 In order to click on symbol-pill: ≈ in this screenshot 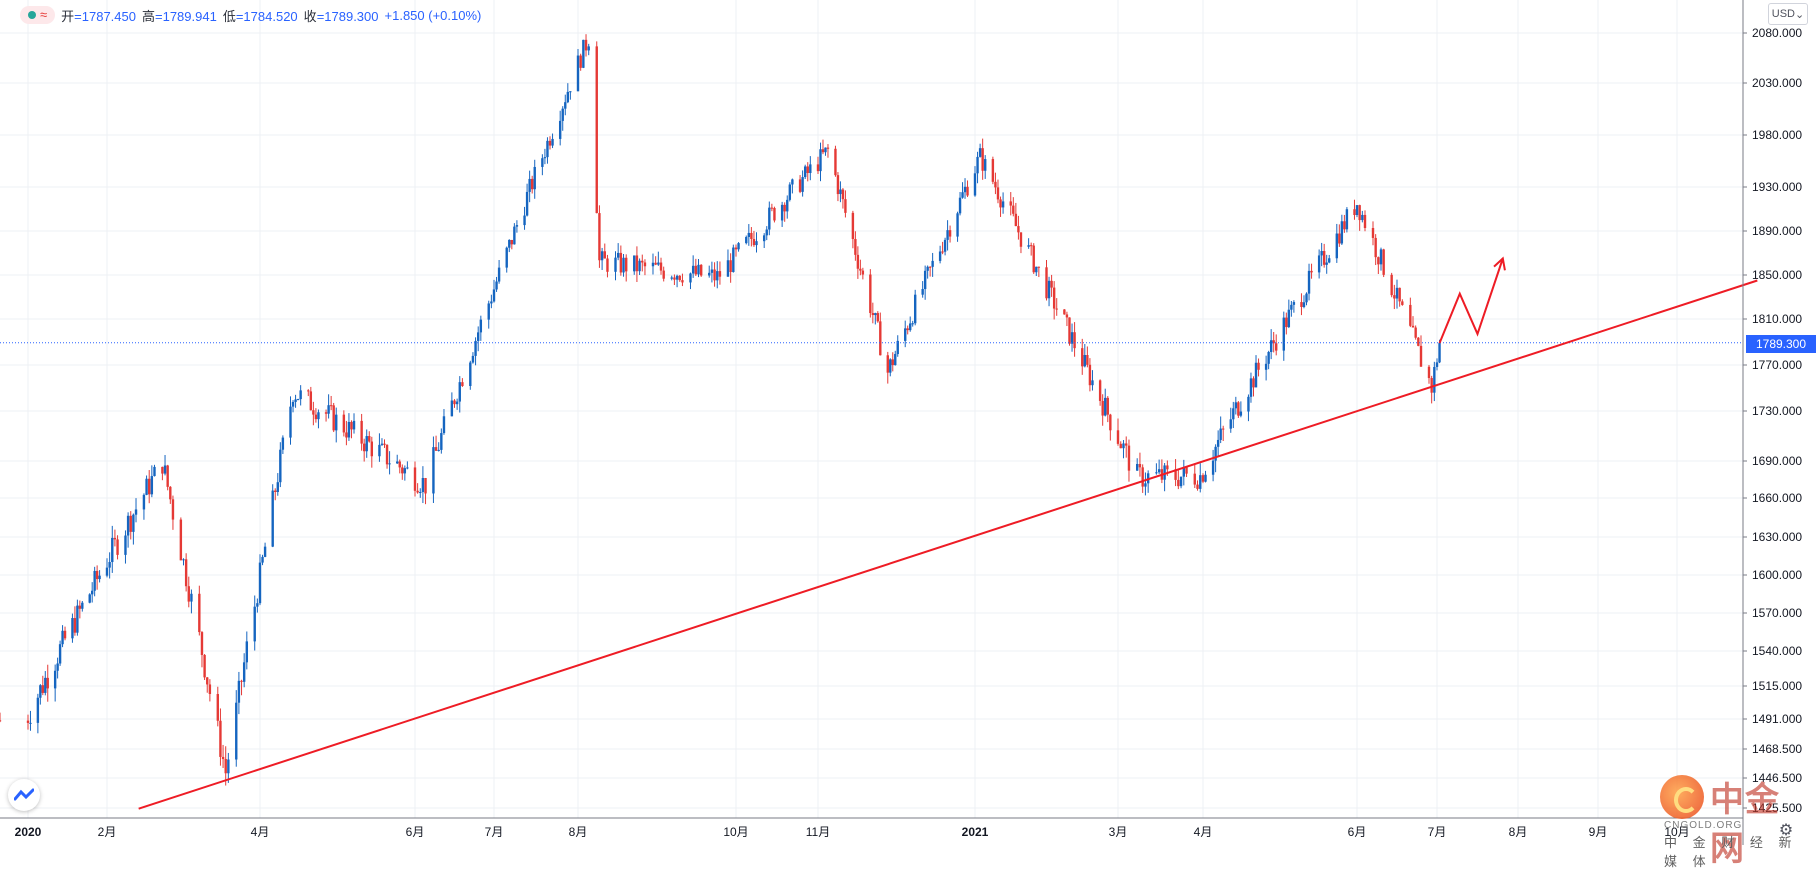, I will do `click(38, 15)`.